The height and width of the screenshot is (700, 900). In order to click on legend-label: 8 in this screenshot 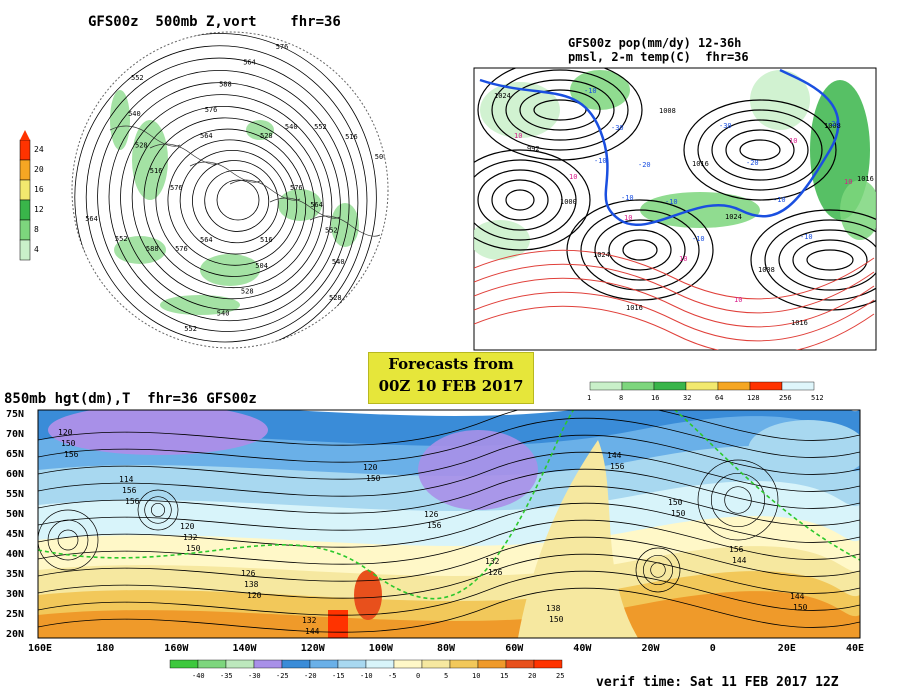, I will do `click(621, 398)`.